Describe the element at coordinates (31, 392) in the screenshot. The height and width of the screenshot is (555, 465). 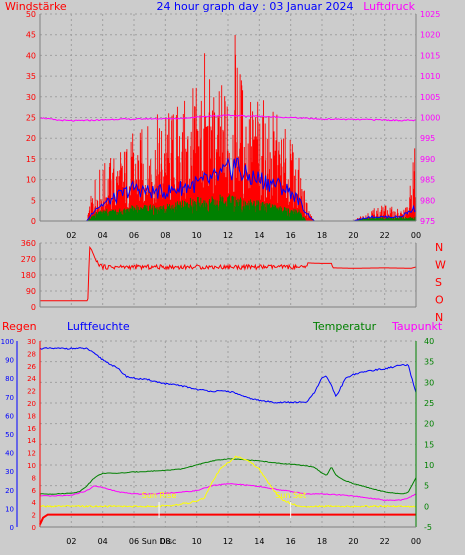
I see `rain-tick-label: 22` at that location.